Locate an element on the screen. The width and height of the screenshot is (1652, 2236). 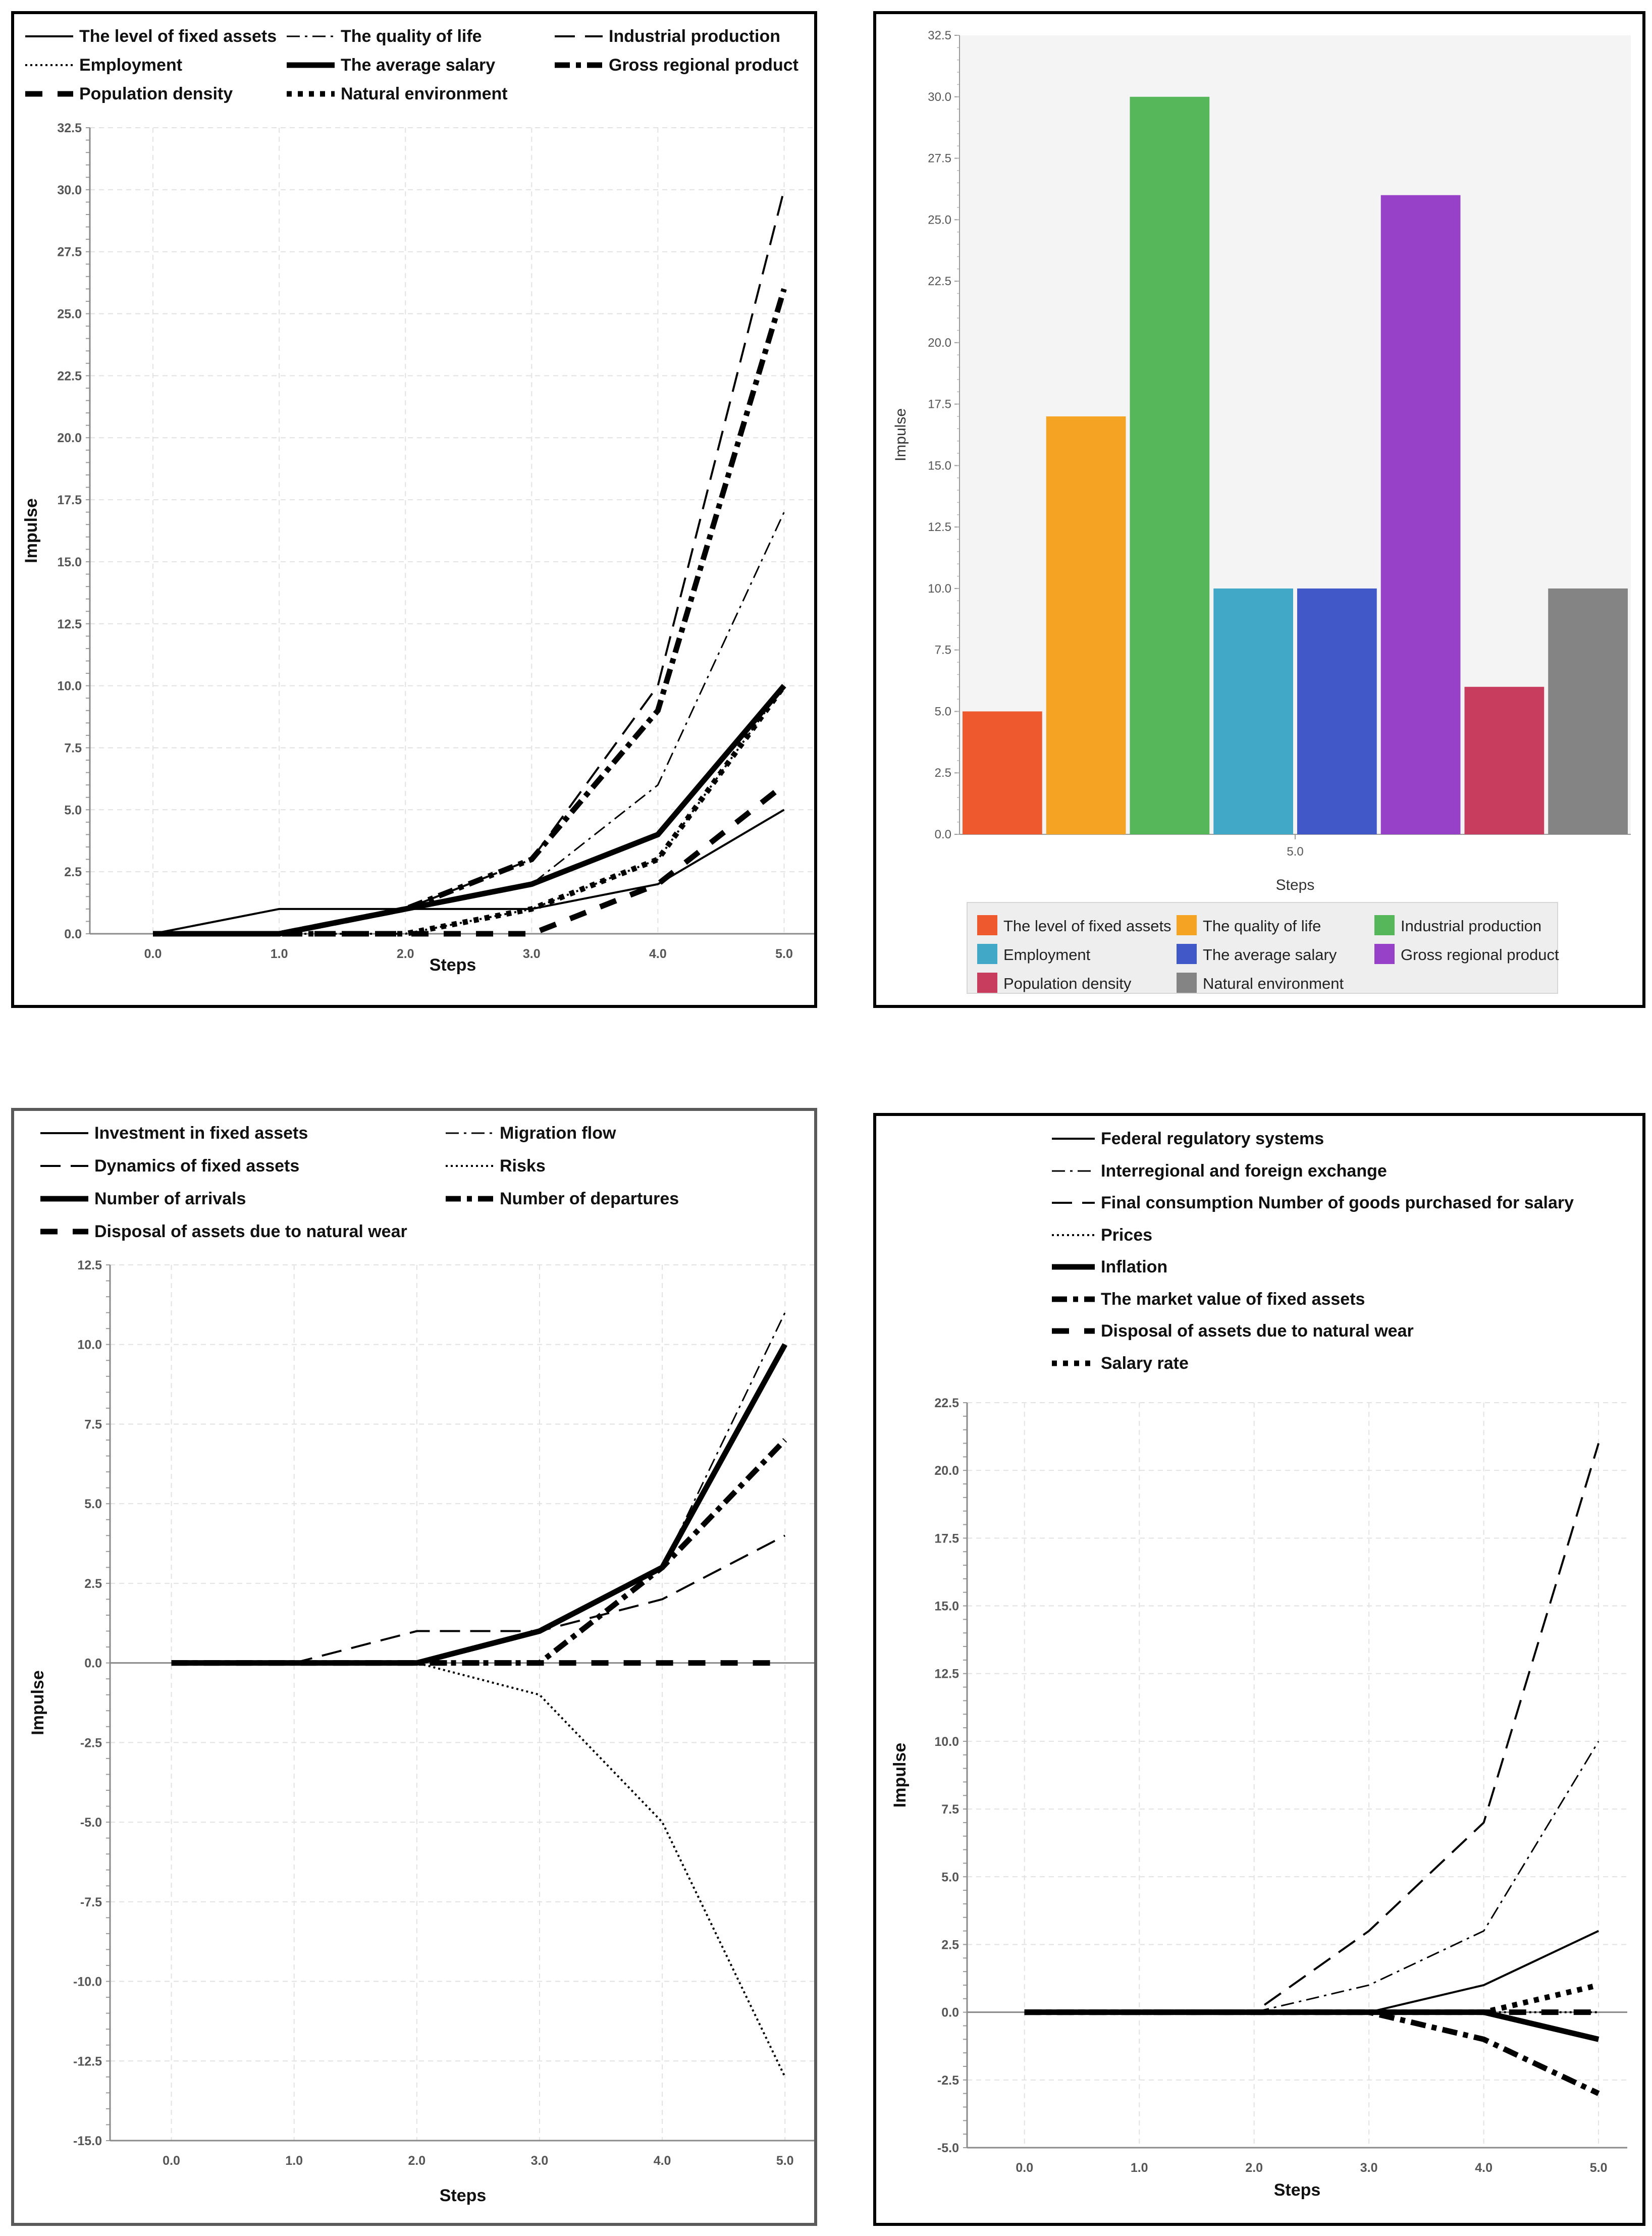
legend-label: Salary rate is located at coordinates (1145, 1363).